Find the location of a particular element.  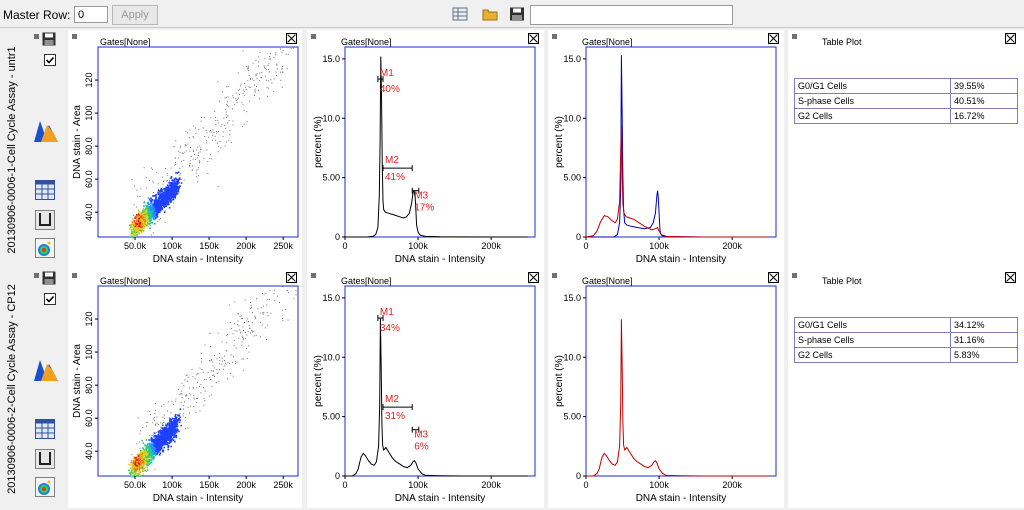

grid-layout-icon is located at coordinates (460, 14).